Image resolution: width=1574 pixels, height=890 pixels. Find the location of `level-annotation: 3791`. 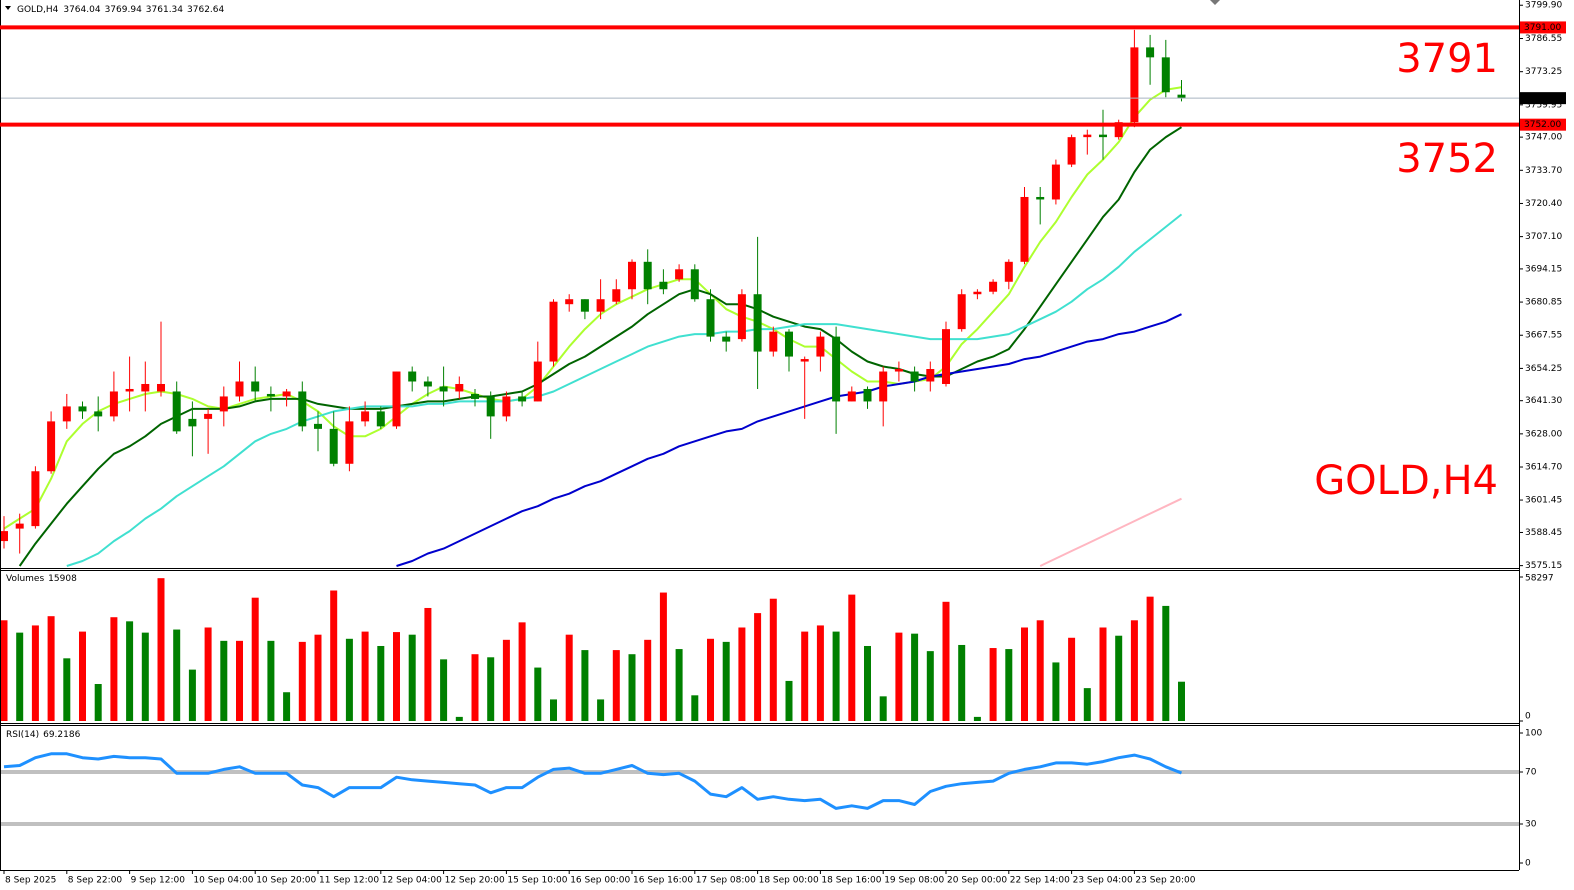

level-annotation: 3791 is located at coordinates (1447, 59).